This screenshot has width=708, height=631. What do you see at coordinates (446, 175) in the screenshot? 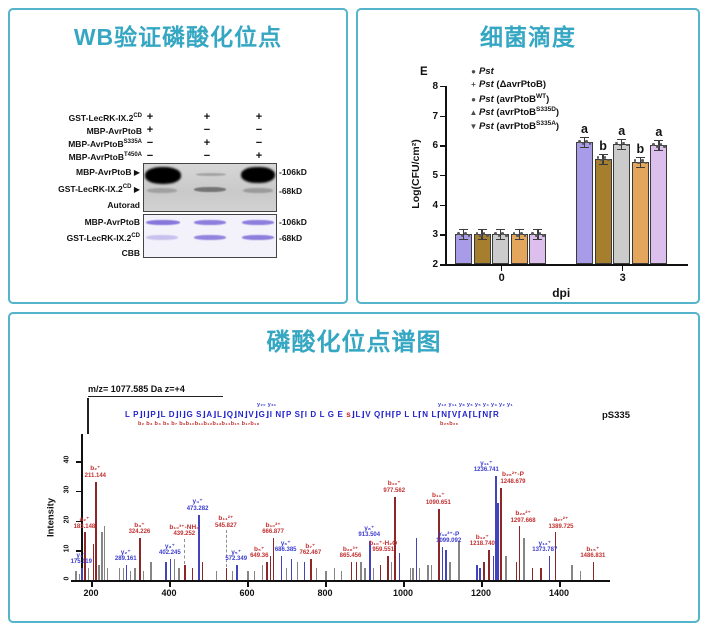
I see `y-axis-line` at bounding box center [446, 175].